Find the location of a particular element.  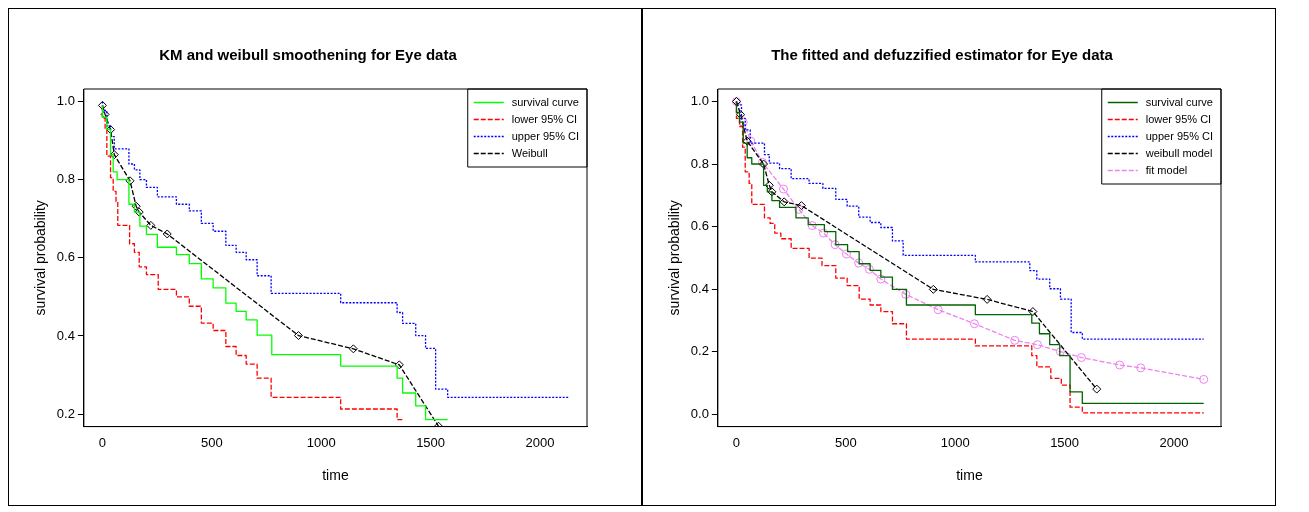

legend-label: weibull model is located at coordinates (1178, 152).